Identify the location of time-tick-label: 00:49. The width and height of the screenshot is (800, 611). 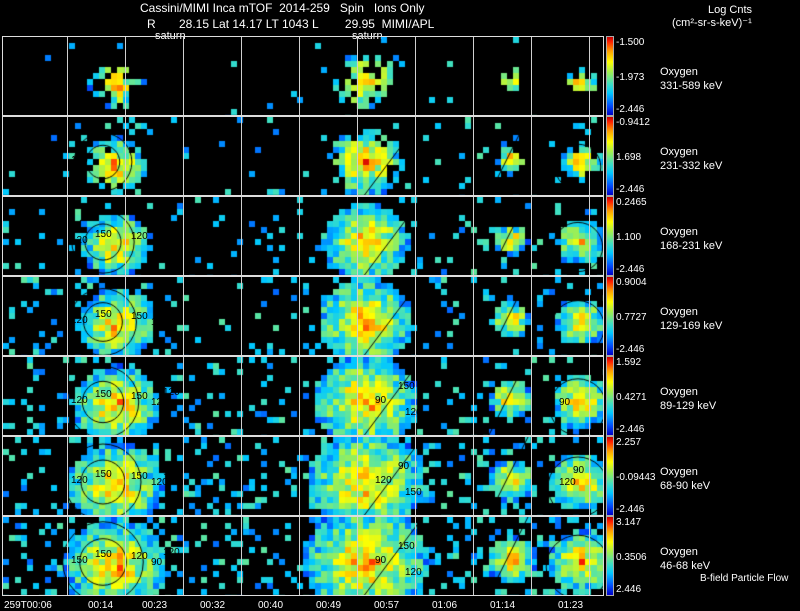
(329, 605).